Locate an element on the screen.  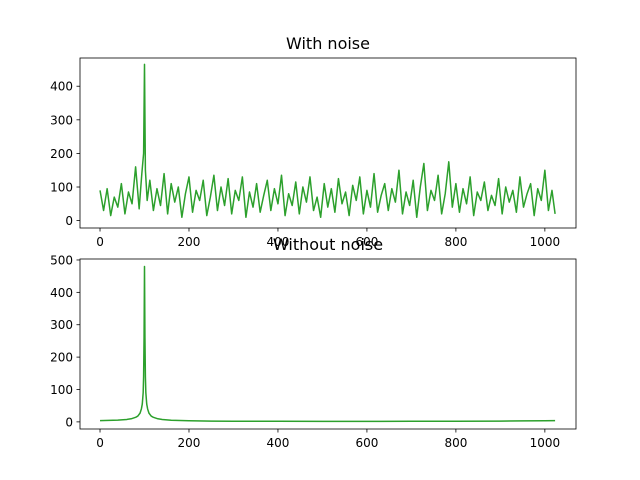
bottom-y-tick-label: 100 is located at coordinates (61, 390).